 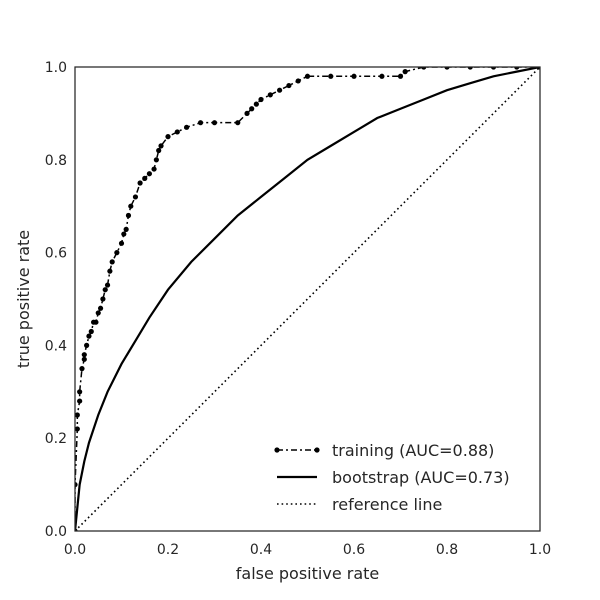 What do you see at coordinates (56, 300) in the screenshot?
I see `y-axis-ticks: 0.0 0.2 0.4 0.6 0.8 1.0` at bounding box center [56, 300].